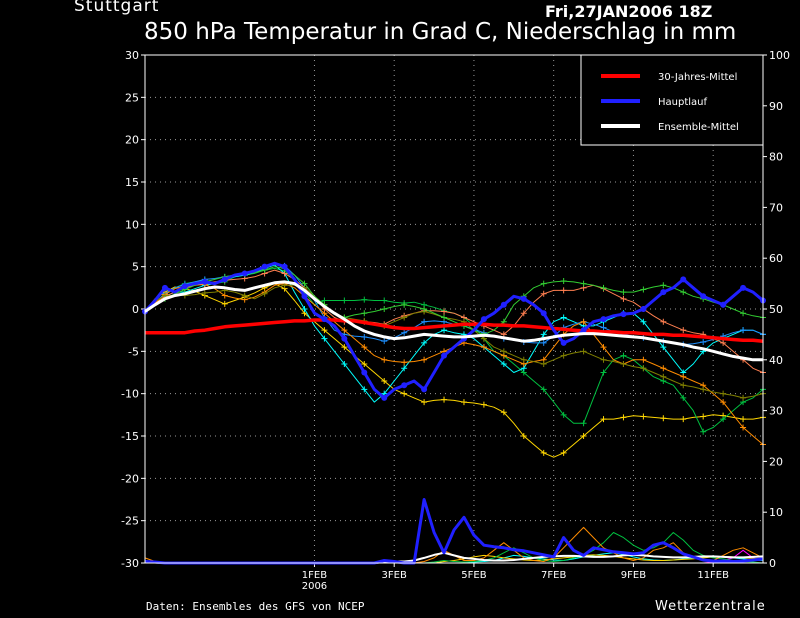 The height and width of the screenshot is (618, 800). What do you see at coordinates (130, 478) in the screenshot?
I see `left-tick-label: -20` at bounding box center [130, 478].